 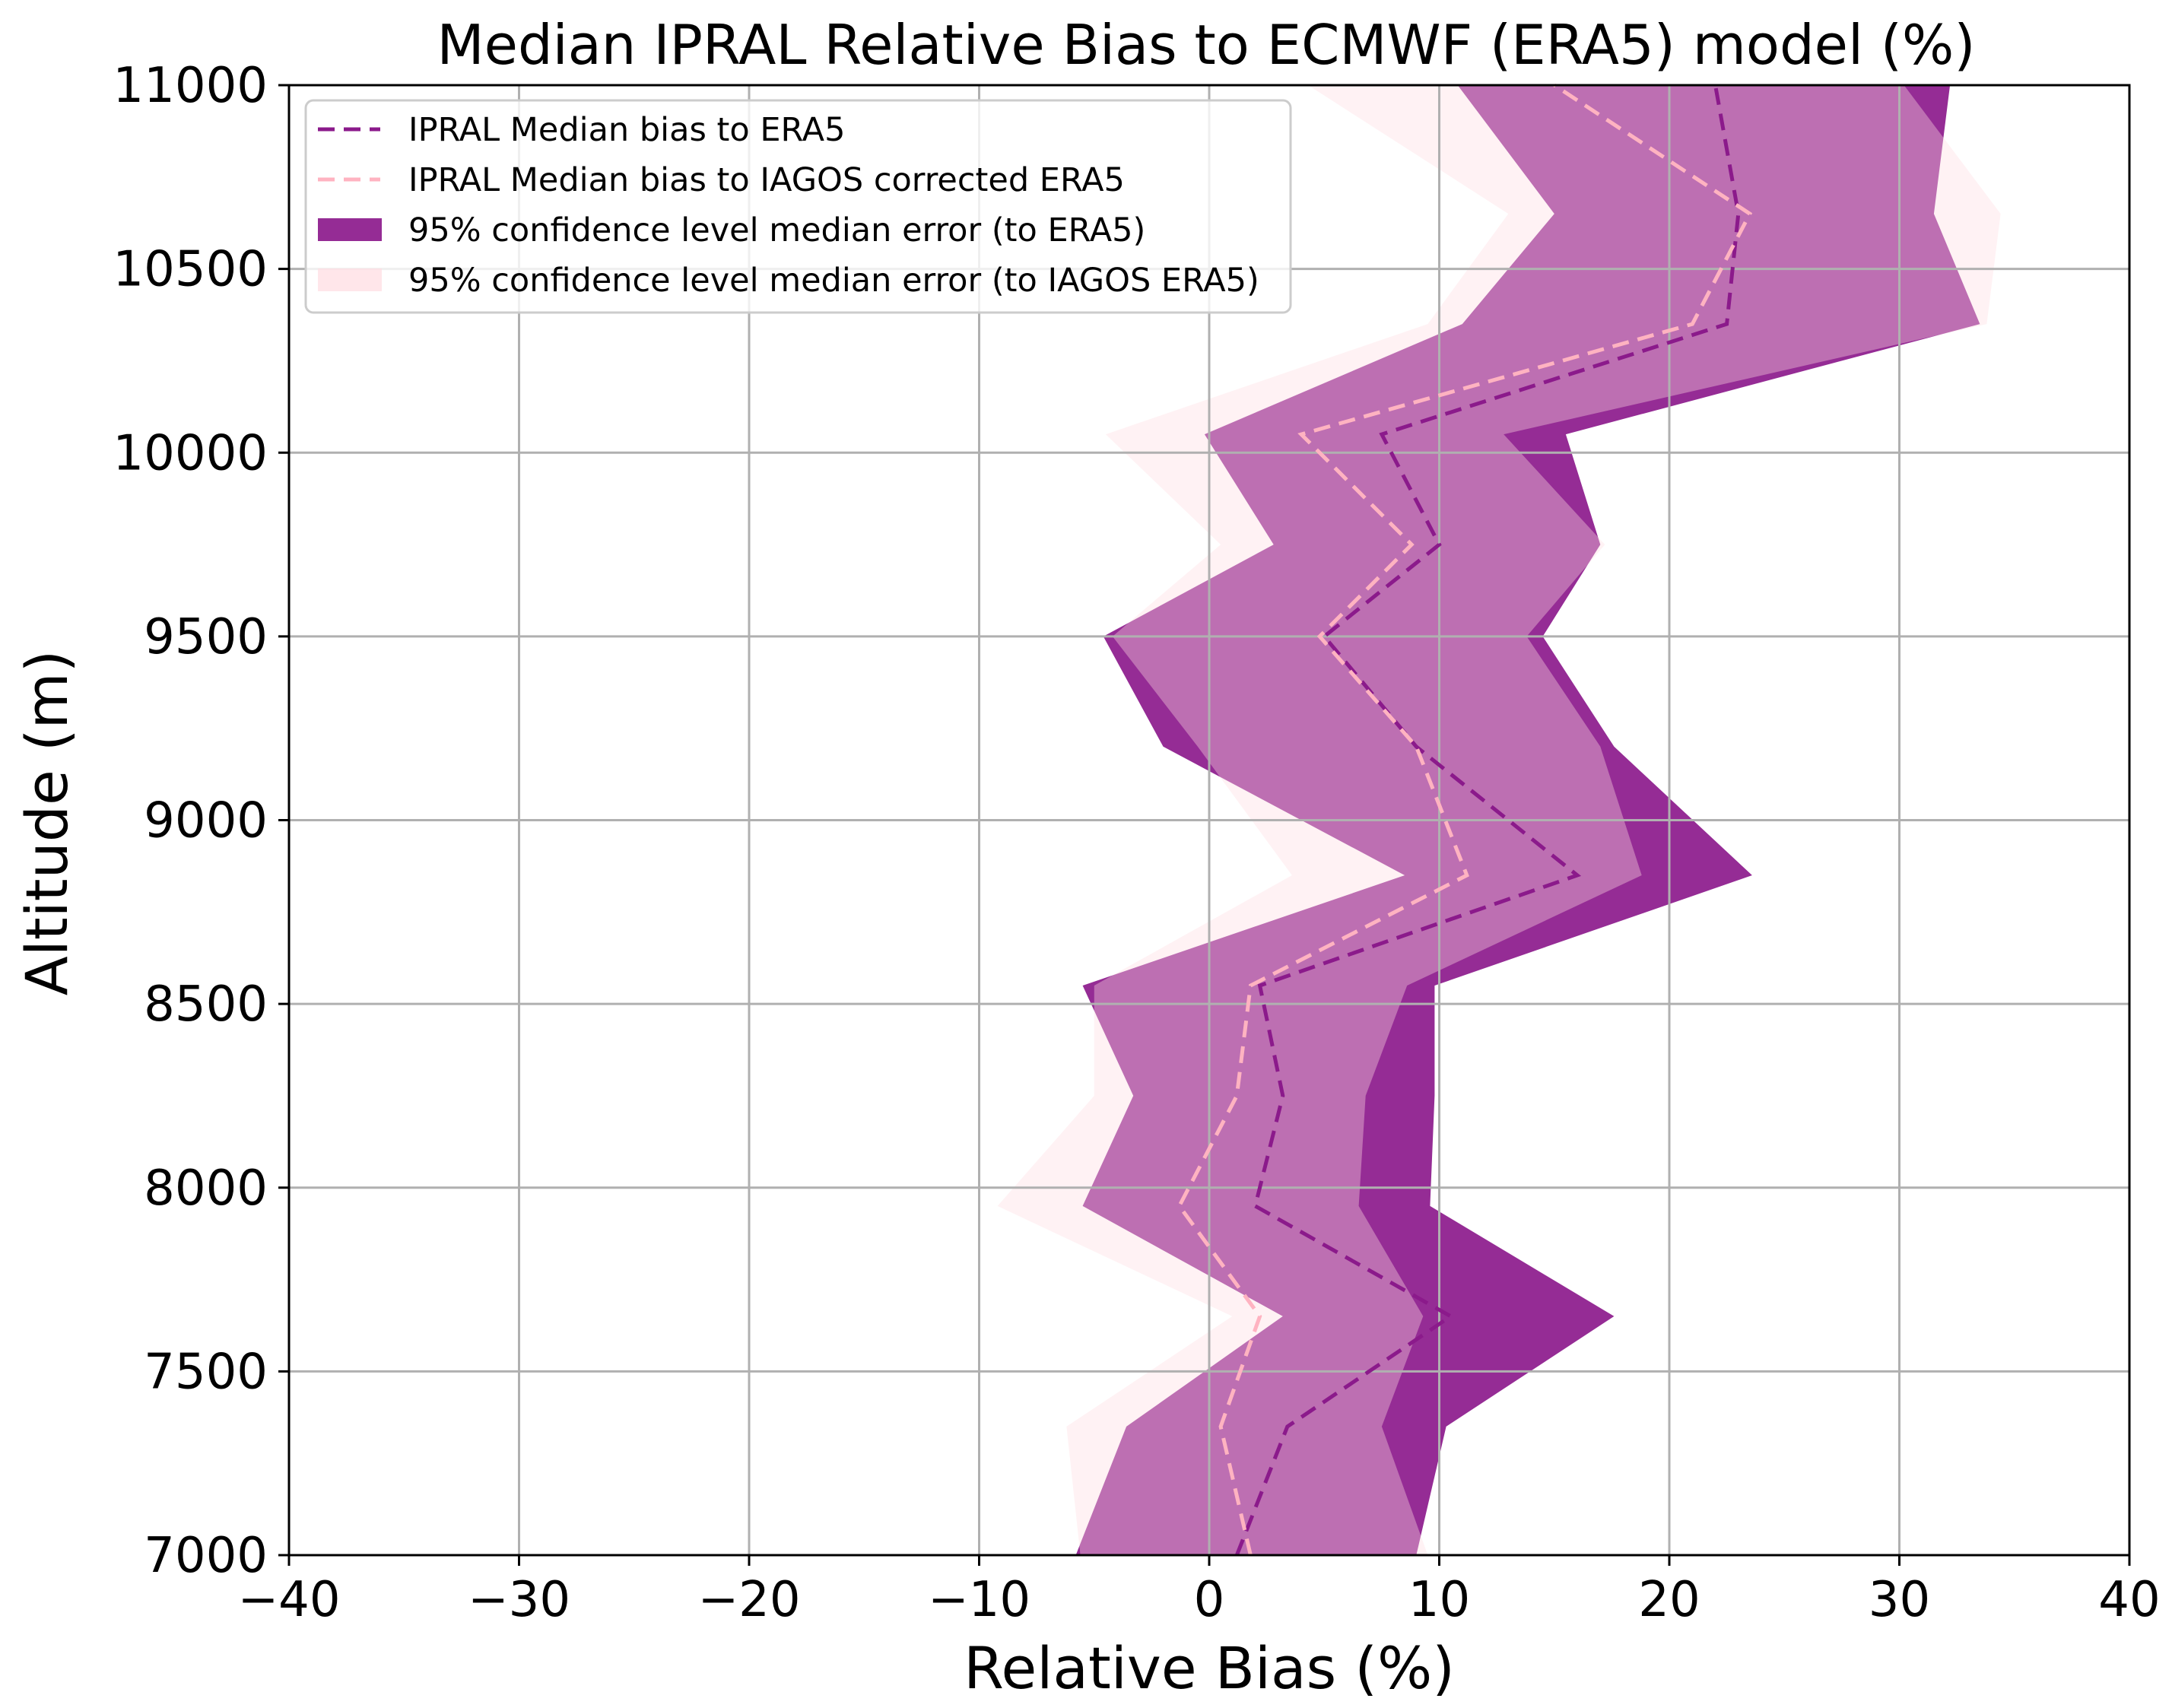 What do you see at coordinates (288, 1600) in the screenshot?
I see `x-tick-label: −40` at bounding box center [288, 1600].